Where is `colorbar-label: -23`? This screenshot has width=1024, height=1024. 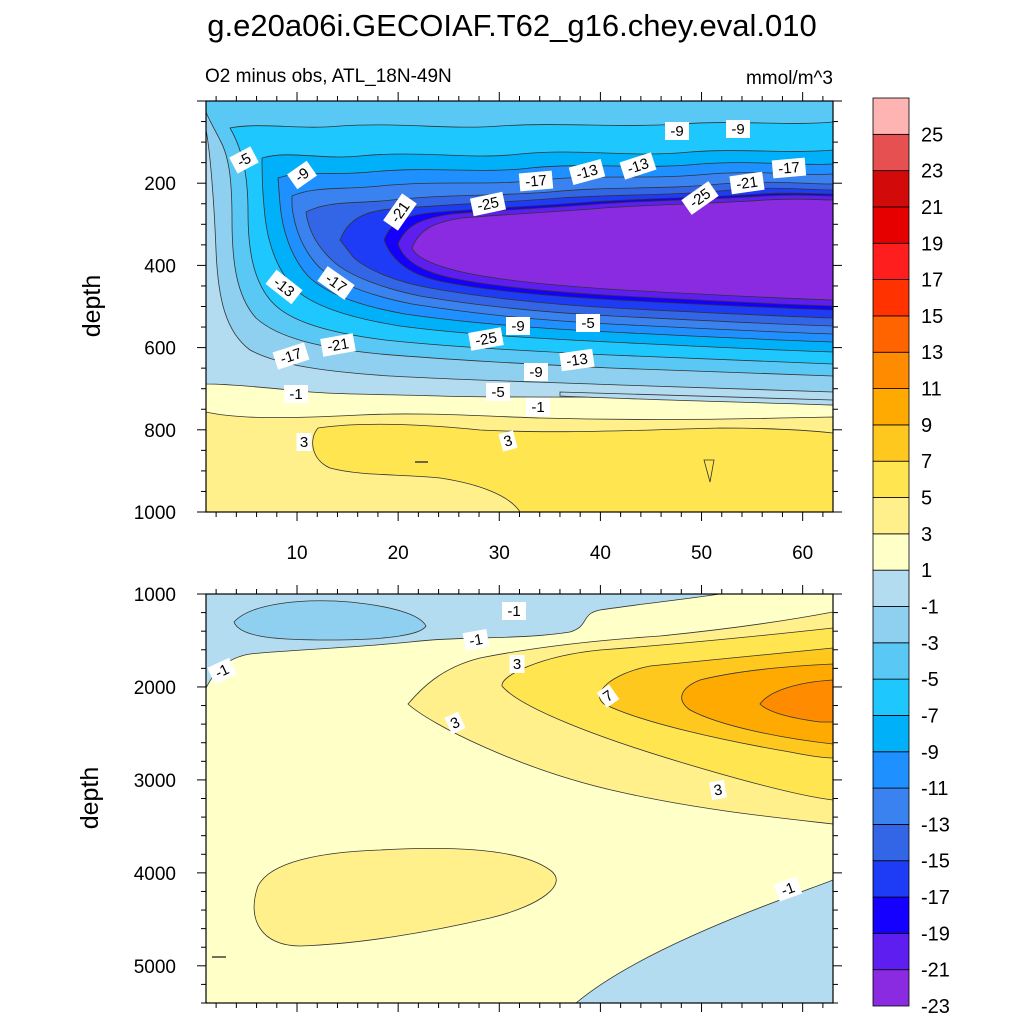
colorbar-label: -23 is located at coordinates (935, 1007).